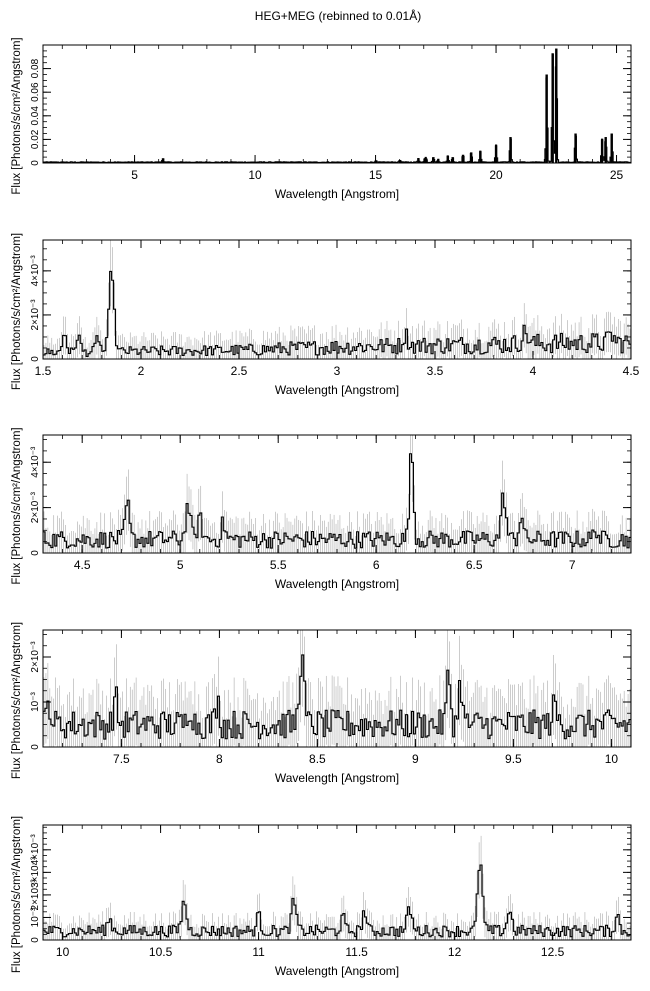 This screenshot has height=991, width=650. I want to click on x-tick-label: 3.5, so click(435, 371).